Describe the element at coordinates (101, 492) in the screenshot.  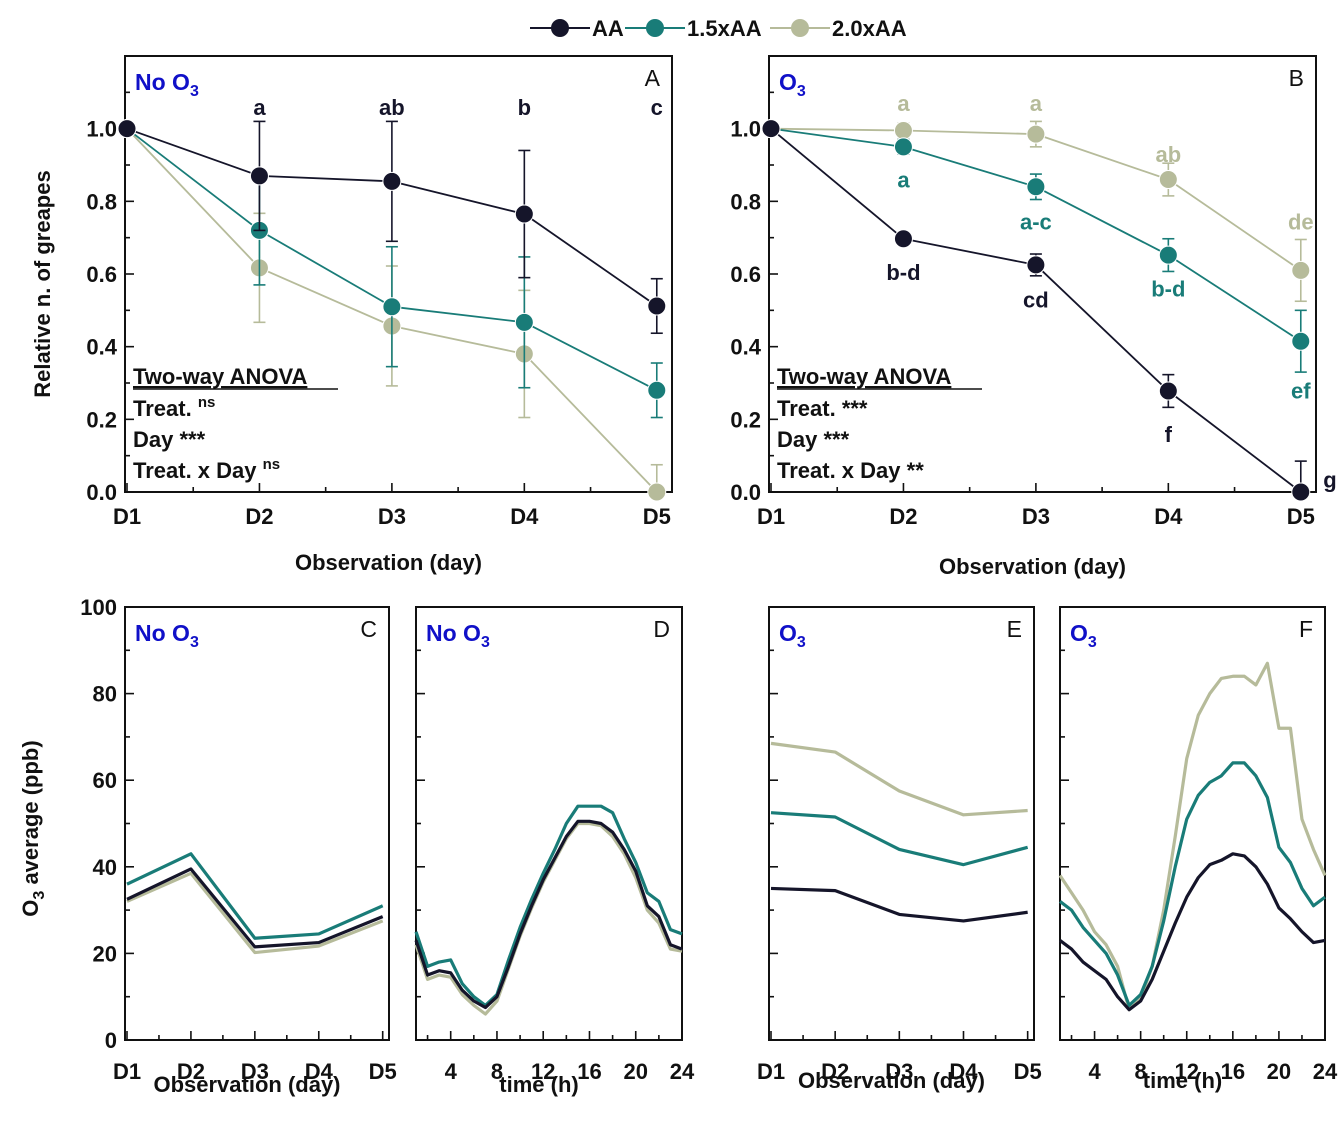
I see `y-tick-label: 0.0` at that location.